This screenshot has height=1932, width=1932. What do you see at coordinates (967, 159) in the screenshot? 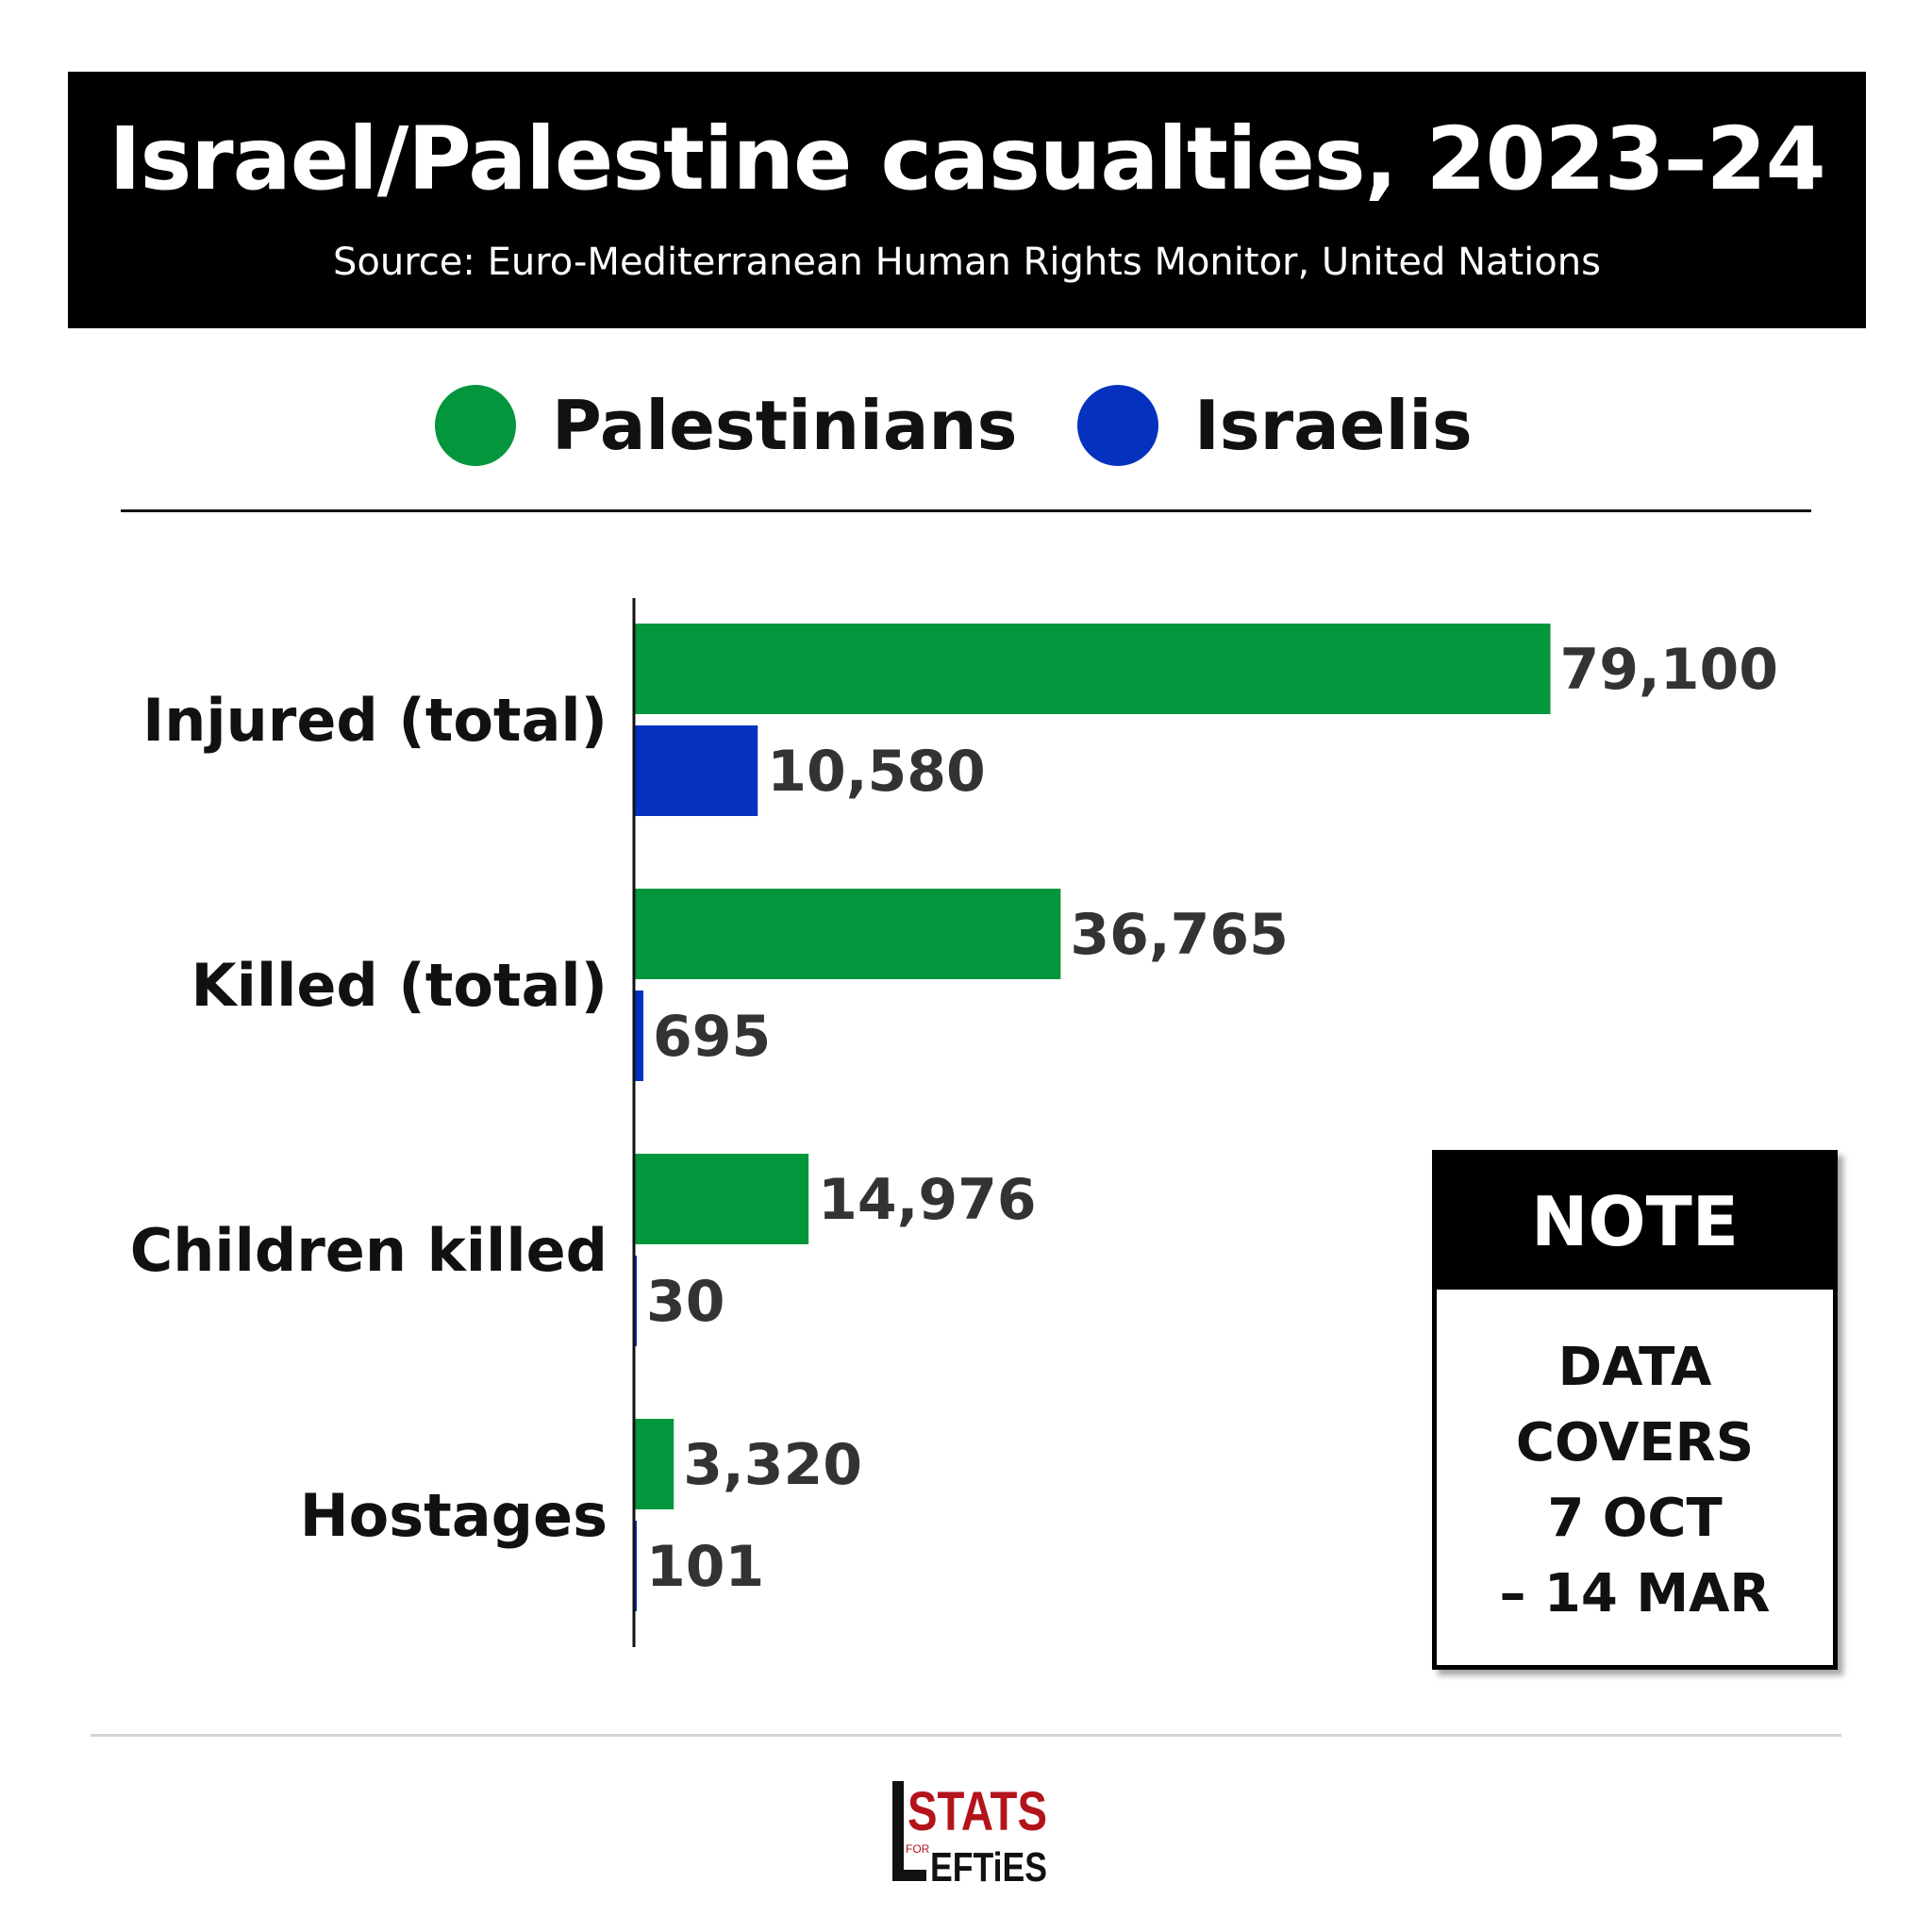
I see `chart-title: Israel/Palestine casualties, 2023–24` at bounding box center [967, 159].